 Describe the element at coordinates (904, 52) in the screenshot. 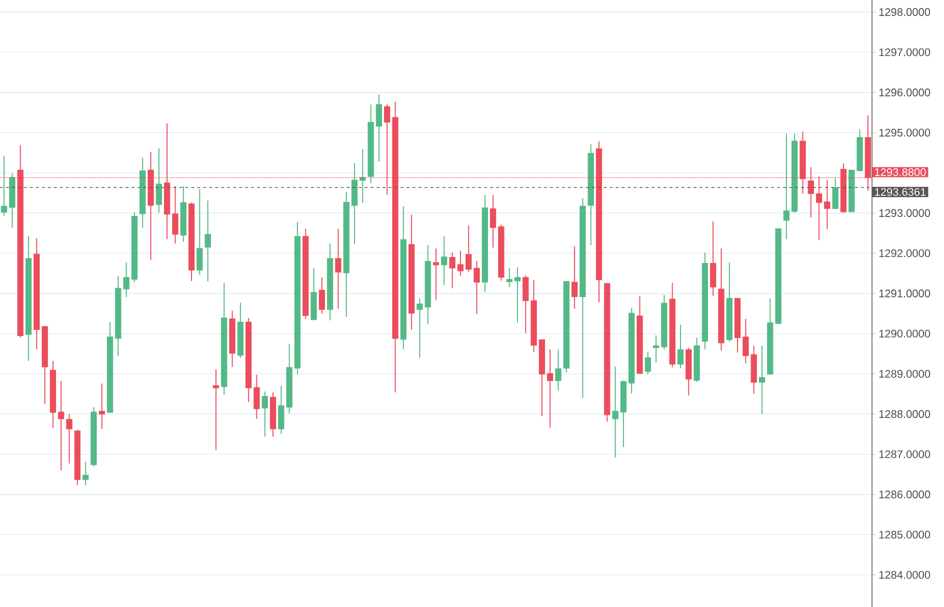

I see `y-tick-label: 1297.0000` at that location.